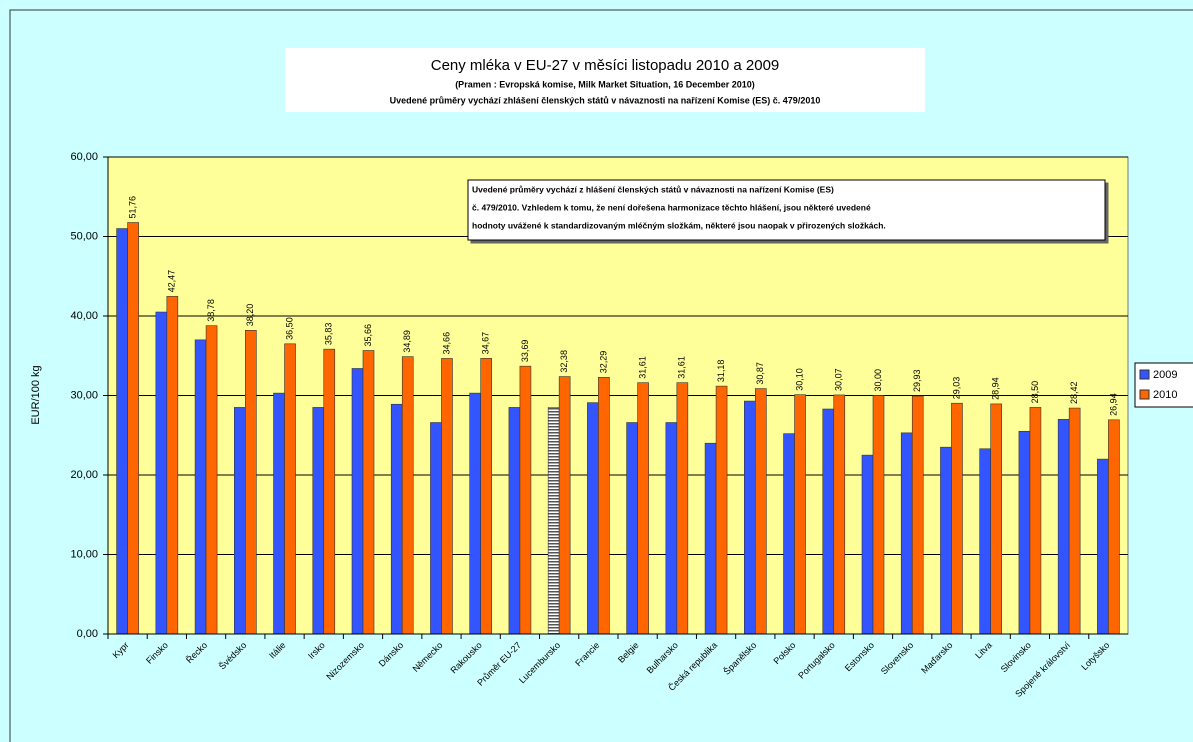  I want to click on title-box, so click(605, 80).